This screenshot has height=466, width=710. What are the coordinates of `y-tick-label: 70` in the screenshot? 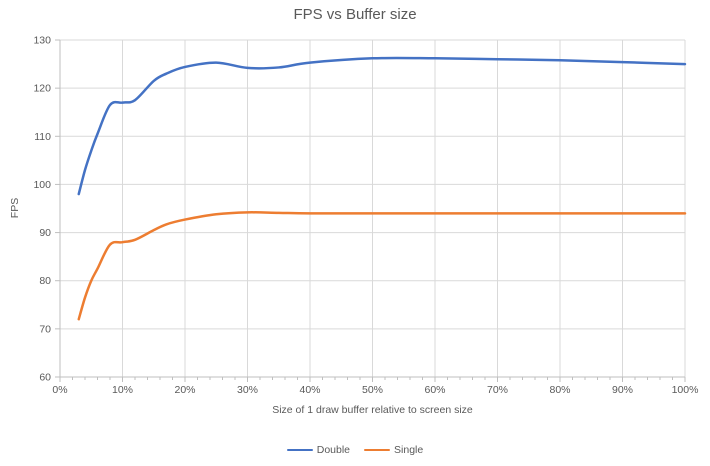 It's located at (45, 329).